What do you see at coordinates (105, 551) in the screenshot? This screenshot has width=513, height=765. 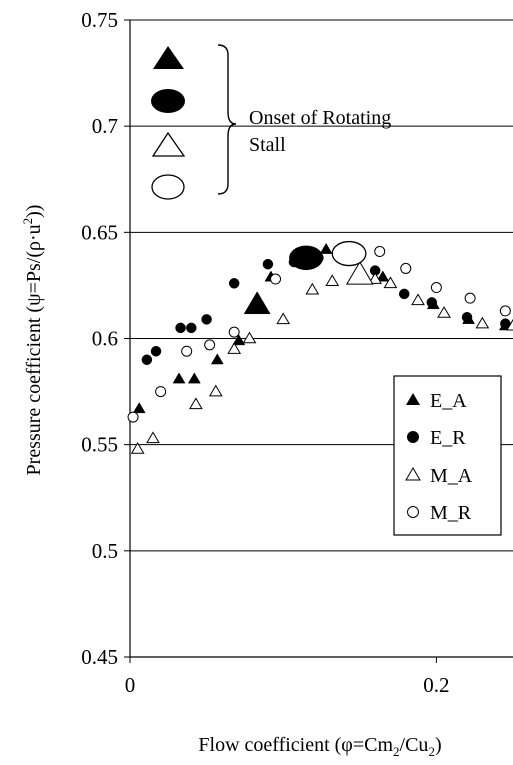 I see `y-tick-label: 0.5` at bounding box center [105, 551].